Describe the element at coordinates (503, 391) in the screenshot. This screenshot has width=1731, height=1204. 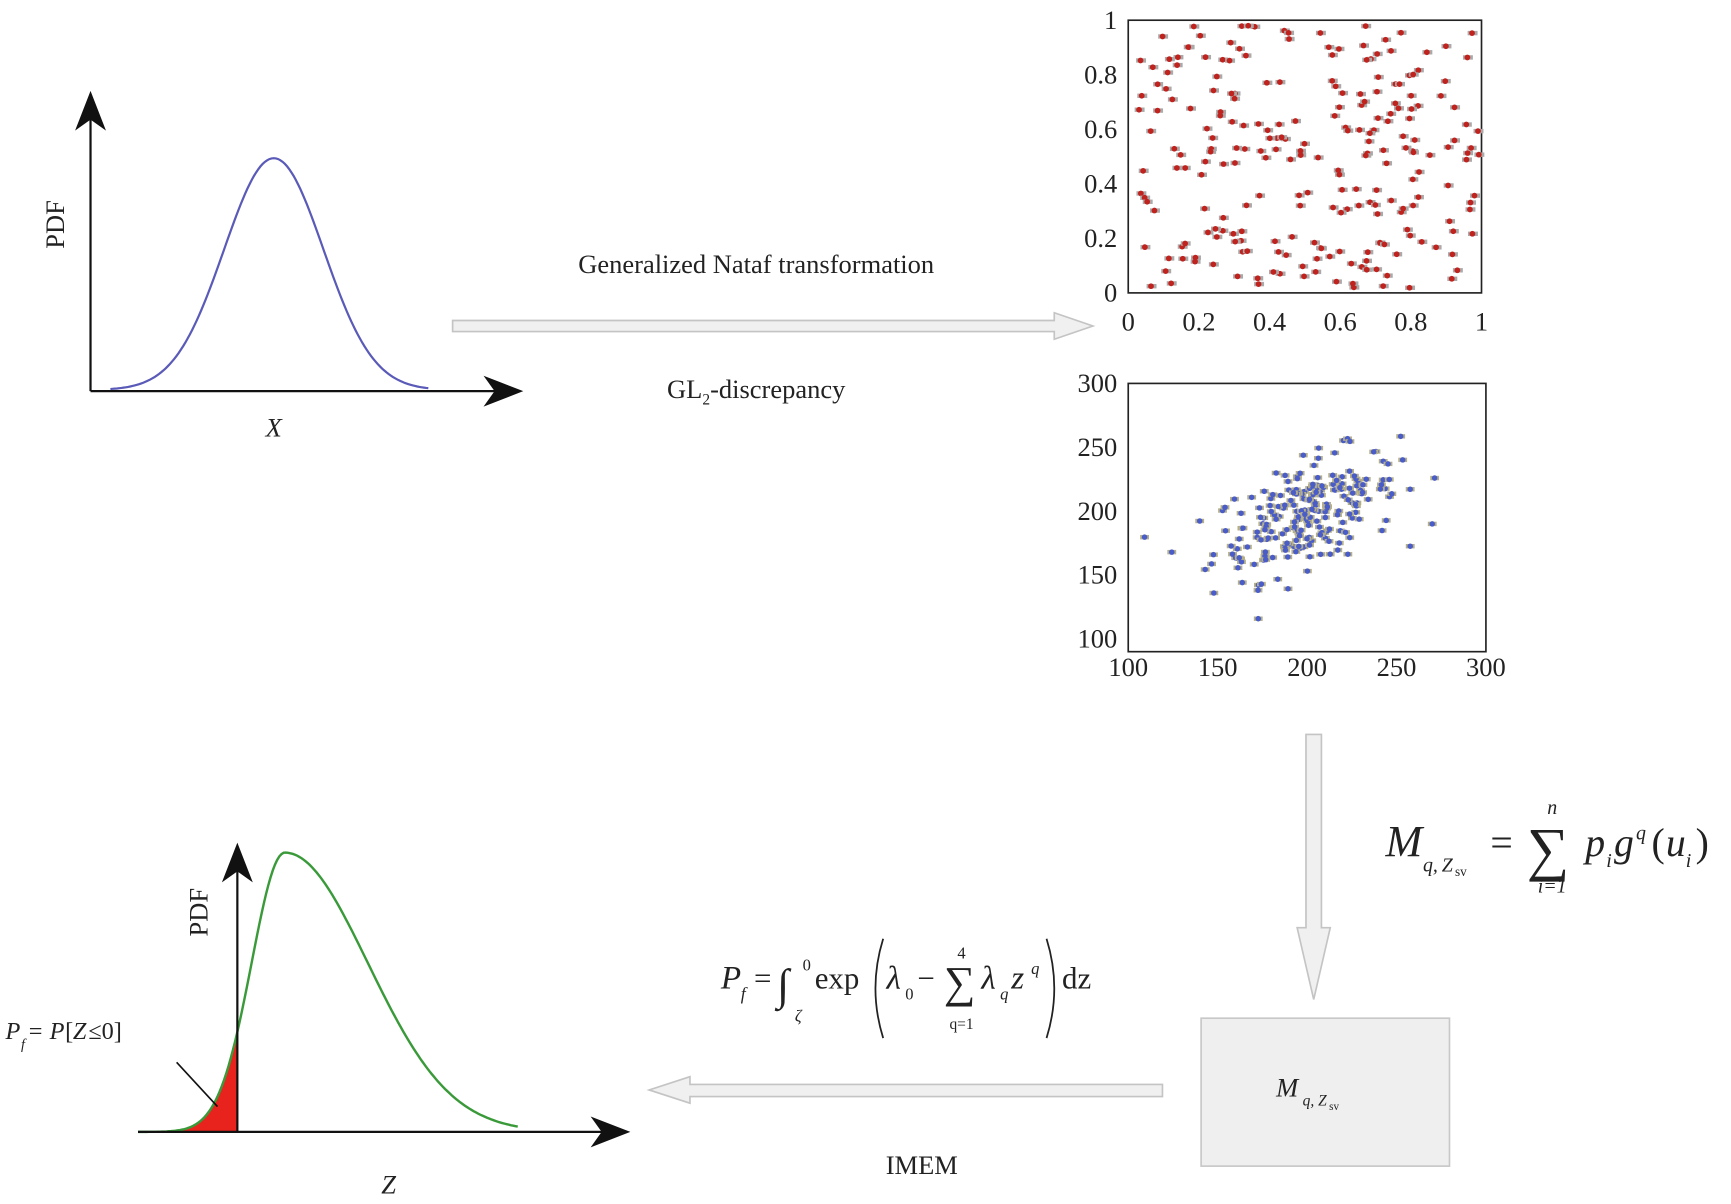
I see `arrowhead` at that location.